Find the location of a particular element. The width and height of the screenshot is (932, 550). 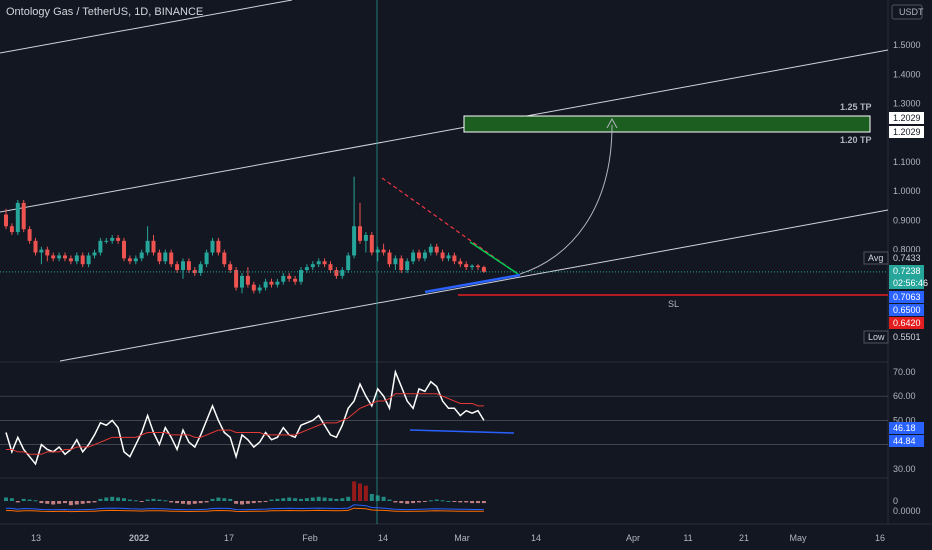

avg-label-bg is located at coordinates (876, 258).